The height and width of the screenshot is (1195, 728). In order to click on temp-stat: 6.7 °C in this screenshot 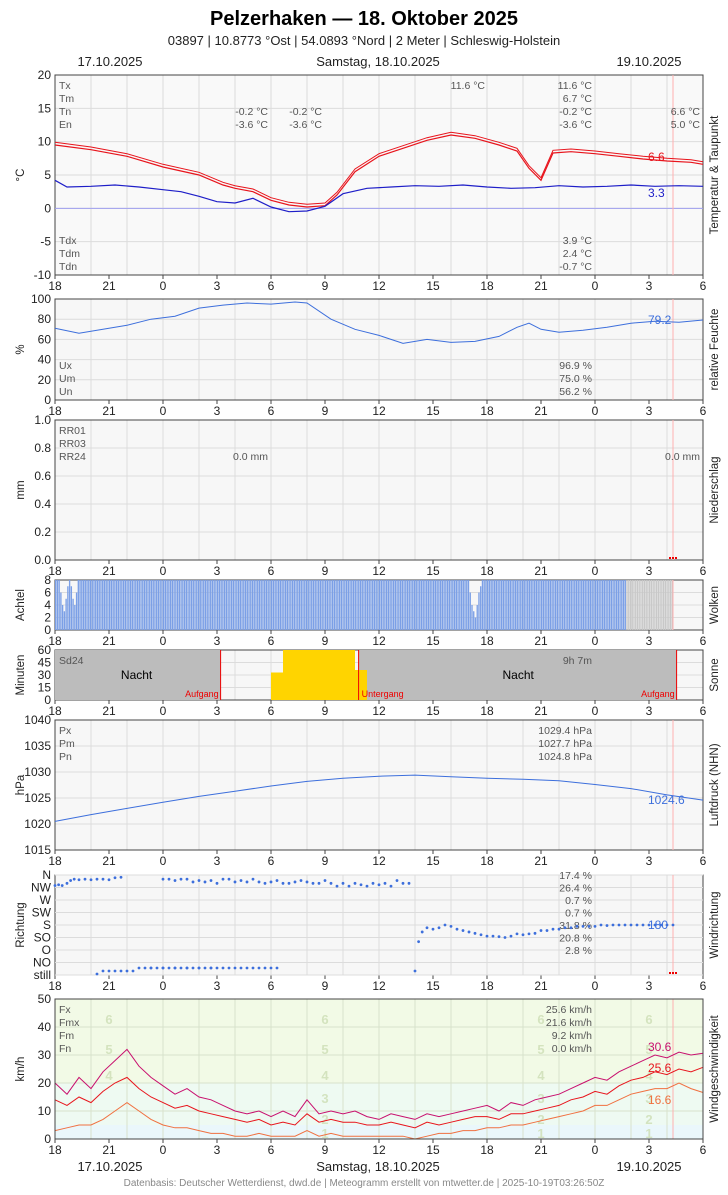, I will do `click(578, 99)`.